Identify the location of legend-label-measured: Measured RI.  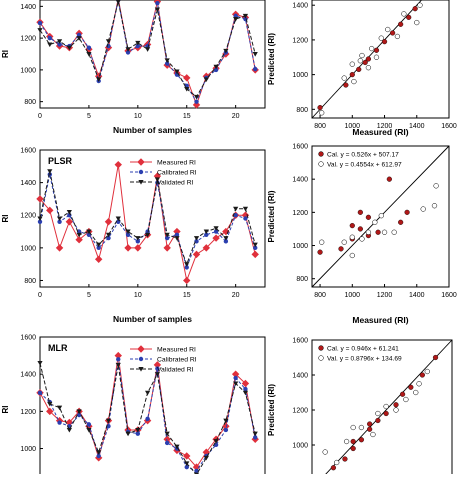
(176, 350).